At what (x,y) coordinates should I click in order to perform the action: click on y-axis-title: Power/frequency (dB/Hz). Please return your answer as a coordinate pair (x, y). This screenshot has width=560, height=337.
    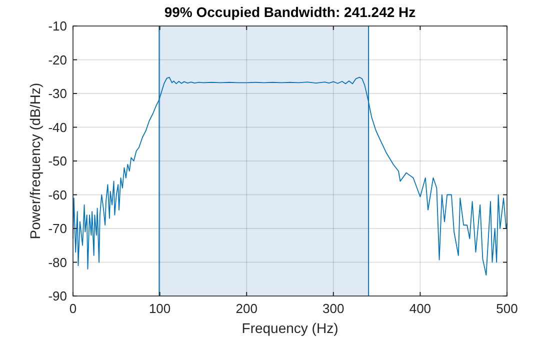
    Looking at the image, I should click on (35, 161).